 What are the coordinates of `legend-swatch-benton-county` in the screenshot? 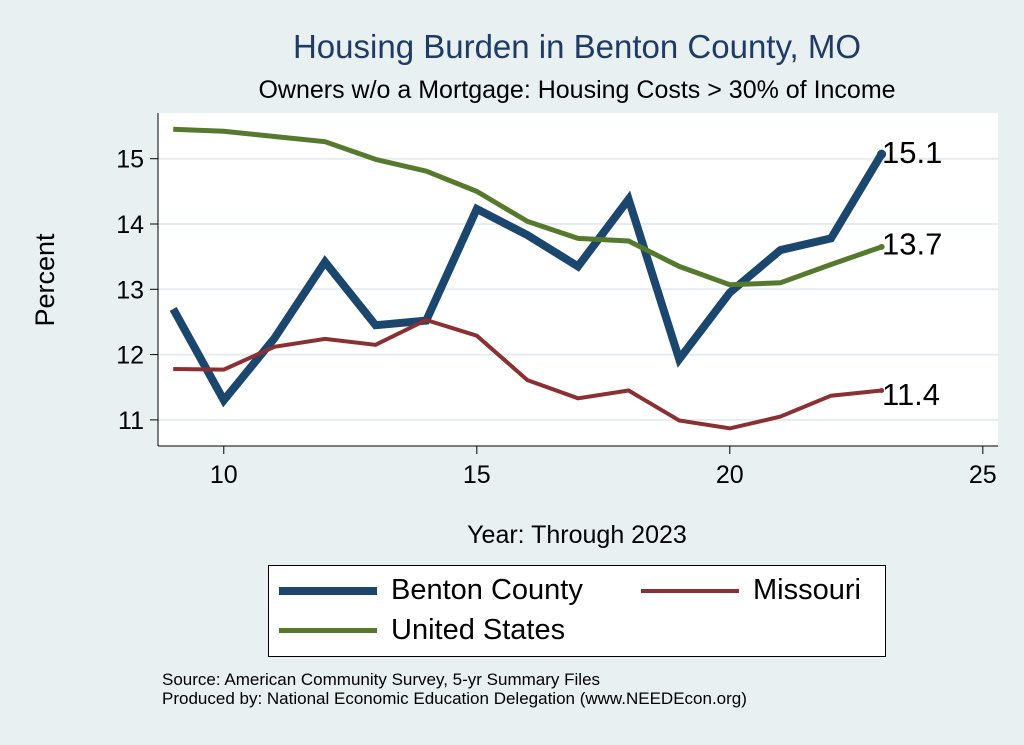 It's located at (328, 590).